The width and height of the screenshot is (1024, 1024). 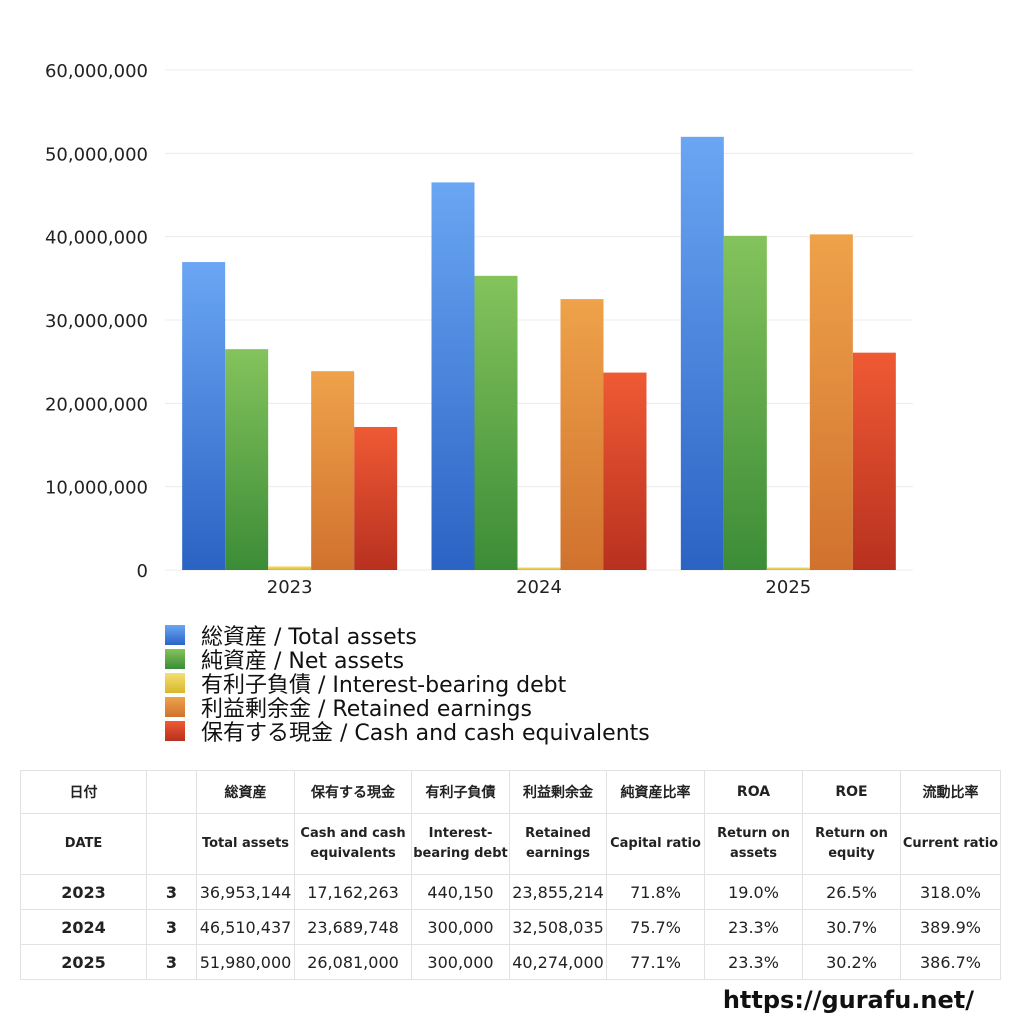 I want to click on source-url: https://gurafu.net/, so click(x=848, y=1000).